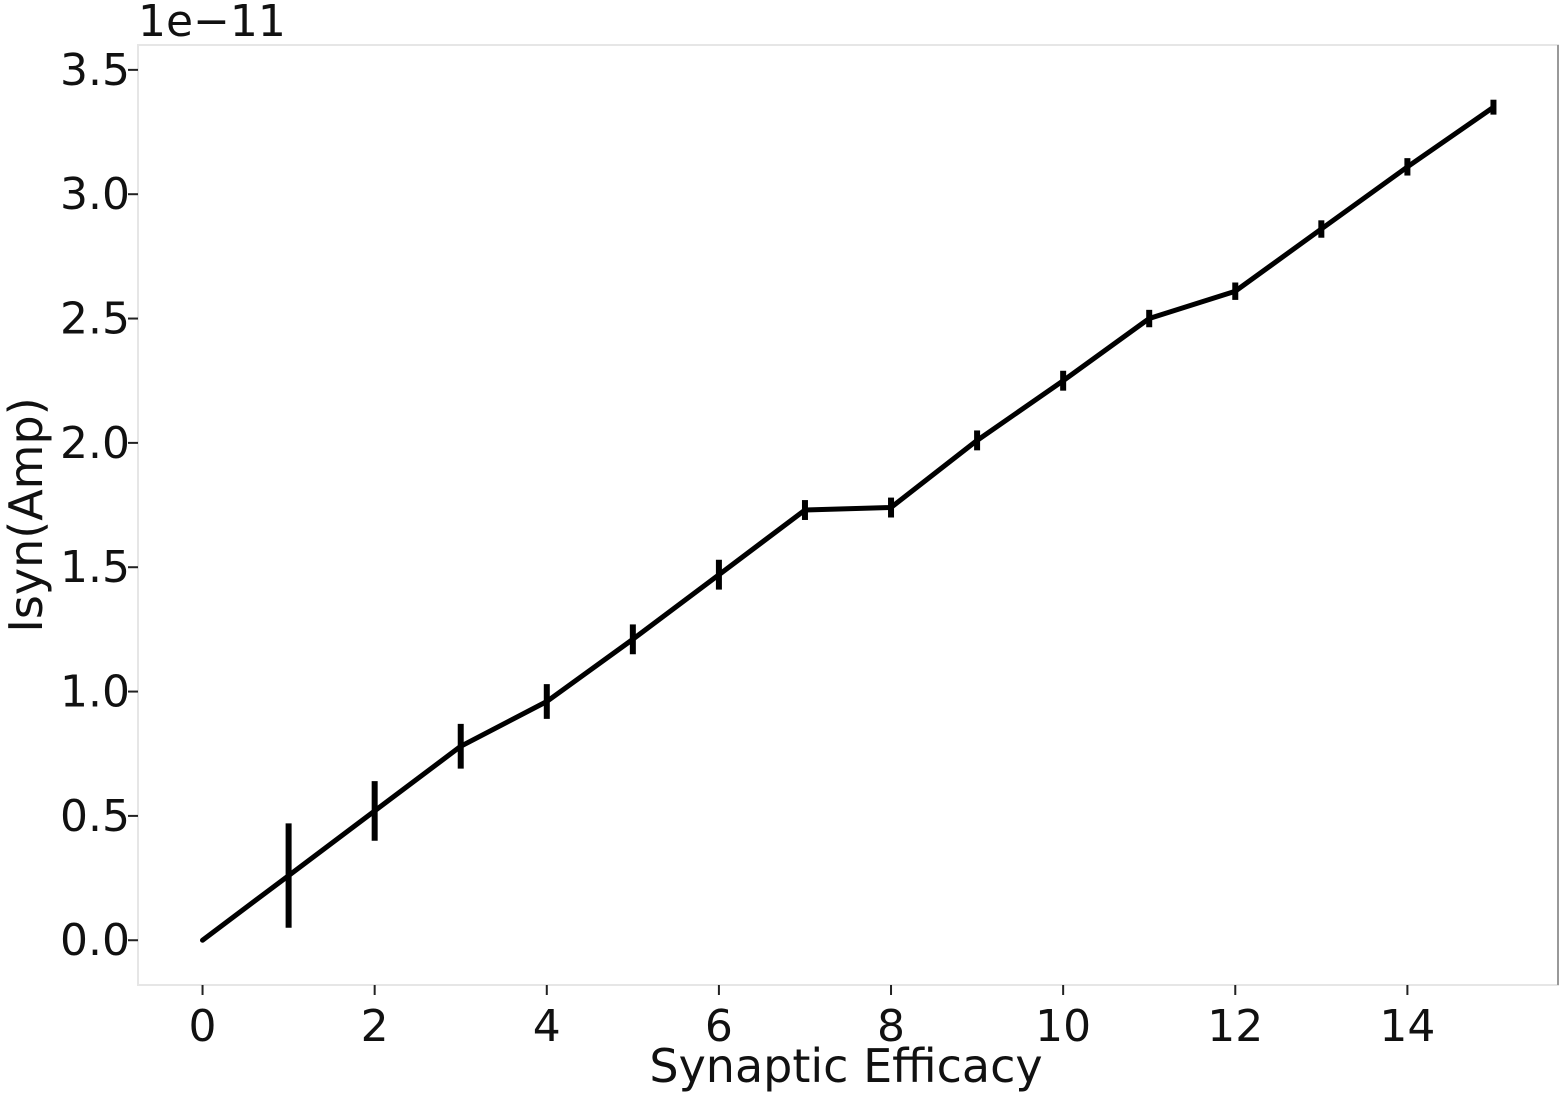  What do you see at coordinates (375, 1026) in the screenshot?
I see `x-tick-label: 2` at bounding box center [375, 1026].